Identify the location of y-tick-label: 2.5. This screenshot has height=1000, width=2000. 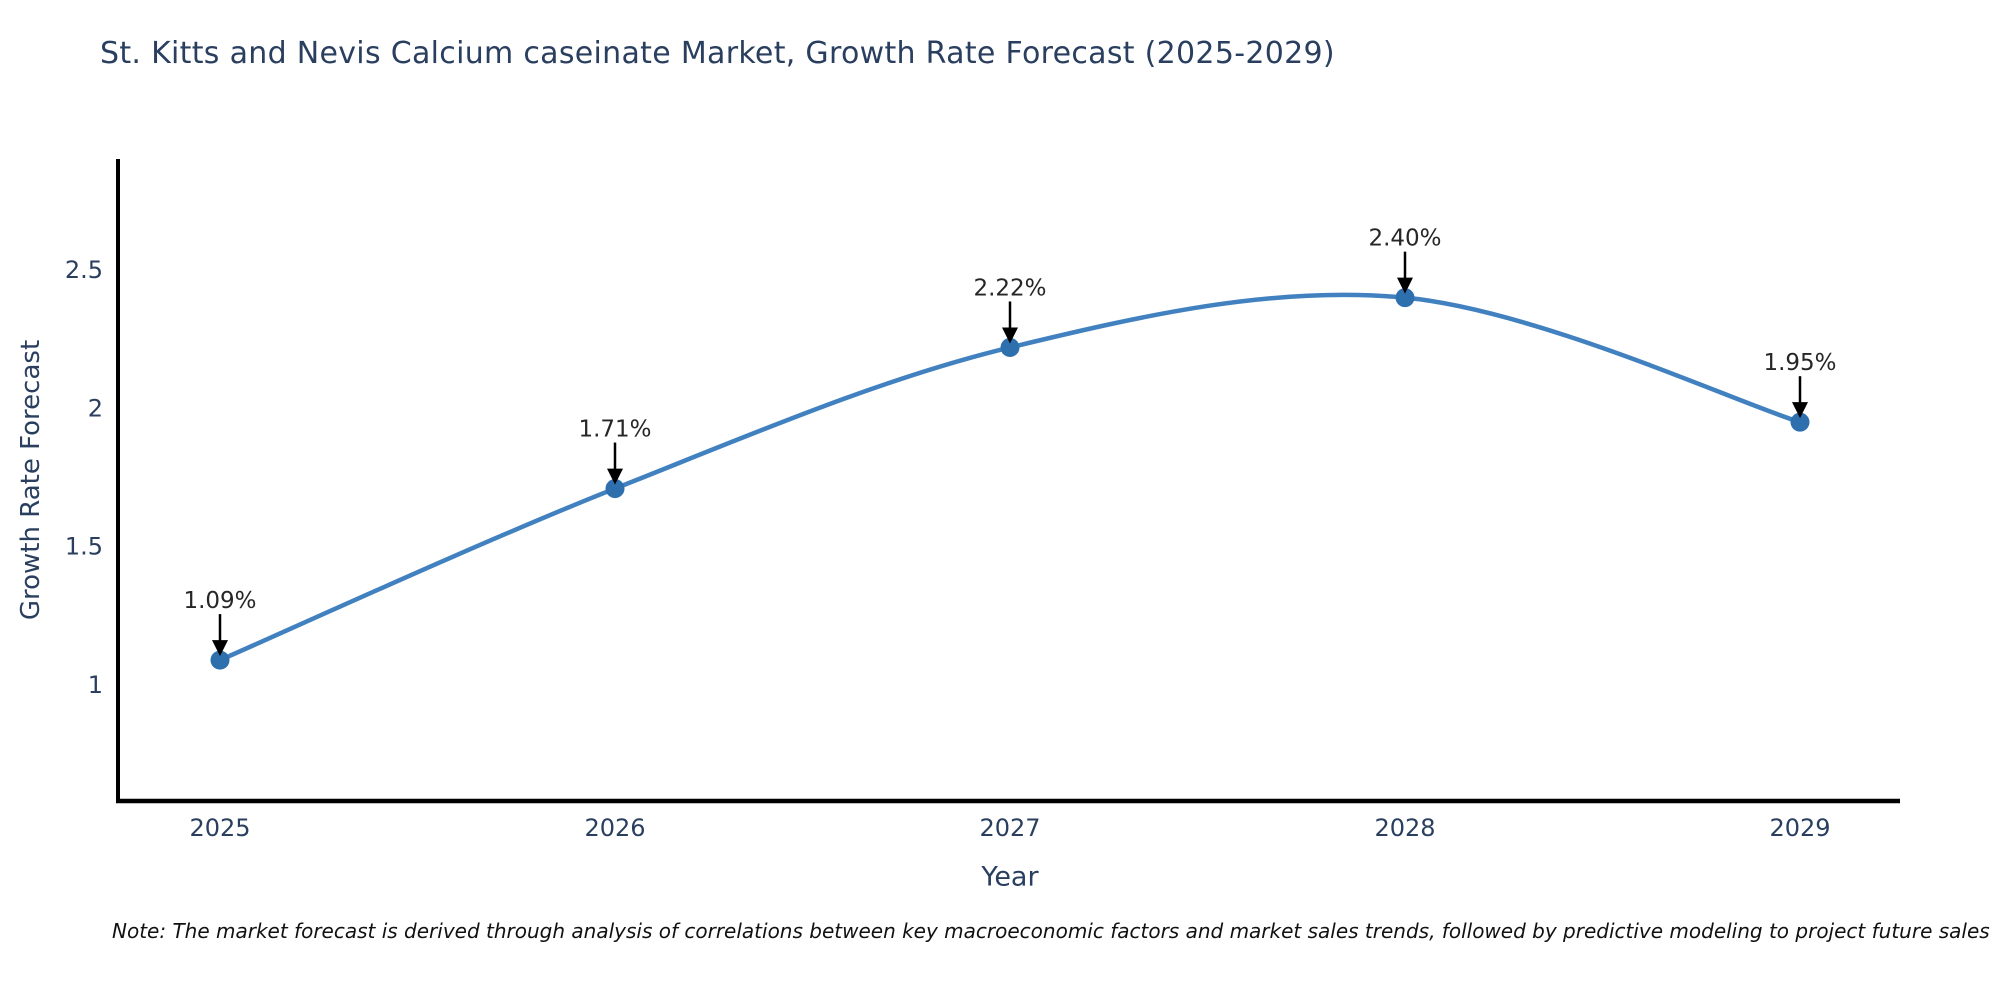
(84, 270).